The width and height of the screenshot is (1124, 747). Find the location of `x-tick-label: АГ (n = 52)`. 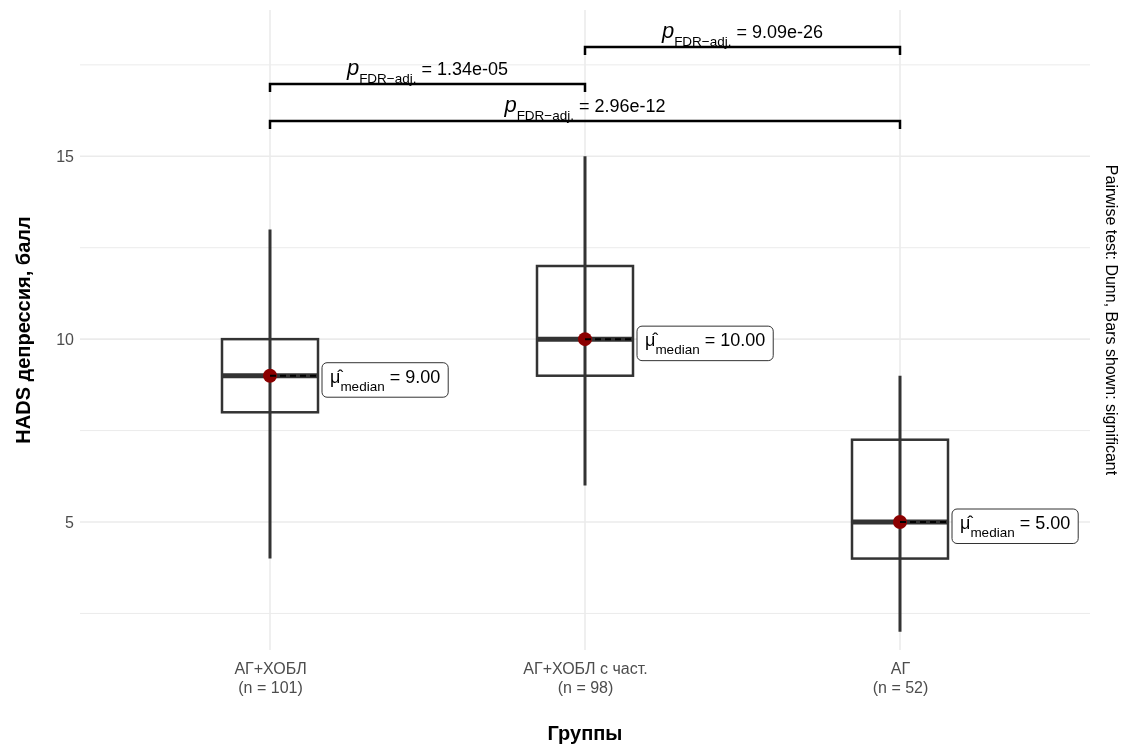

x-tick-label: АГ (n = 52) is located at coordinates (900, 678).